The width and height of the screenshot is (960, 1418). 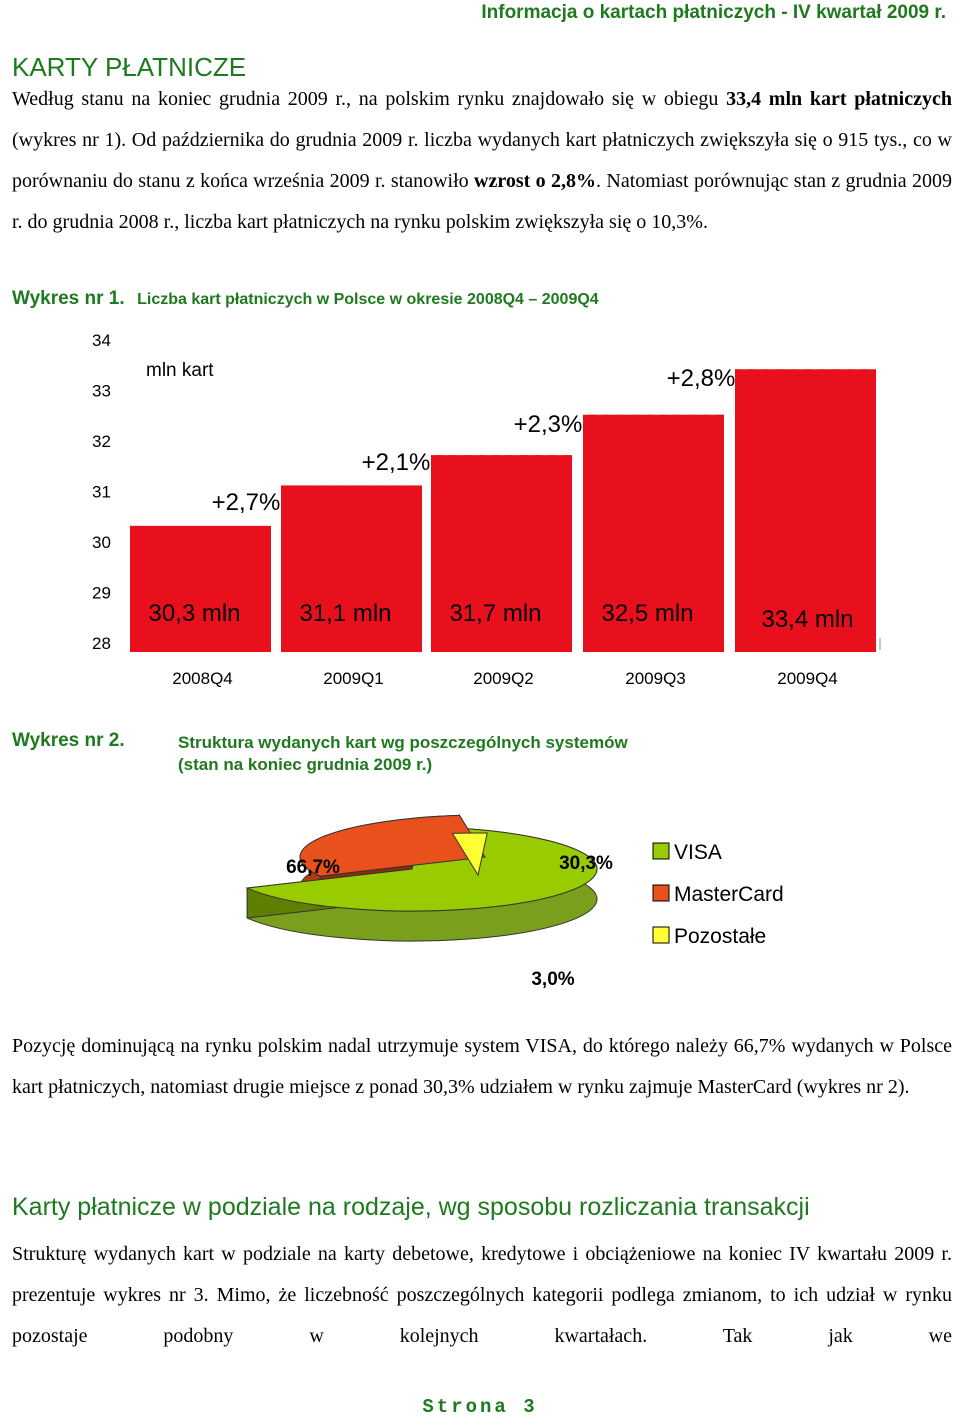 I want to click on growth-label: +2,1%, so click(x=396, y=462).